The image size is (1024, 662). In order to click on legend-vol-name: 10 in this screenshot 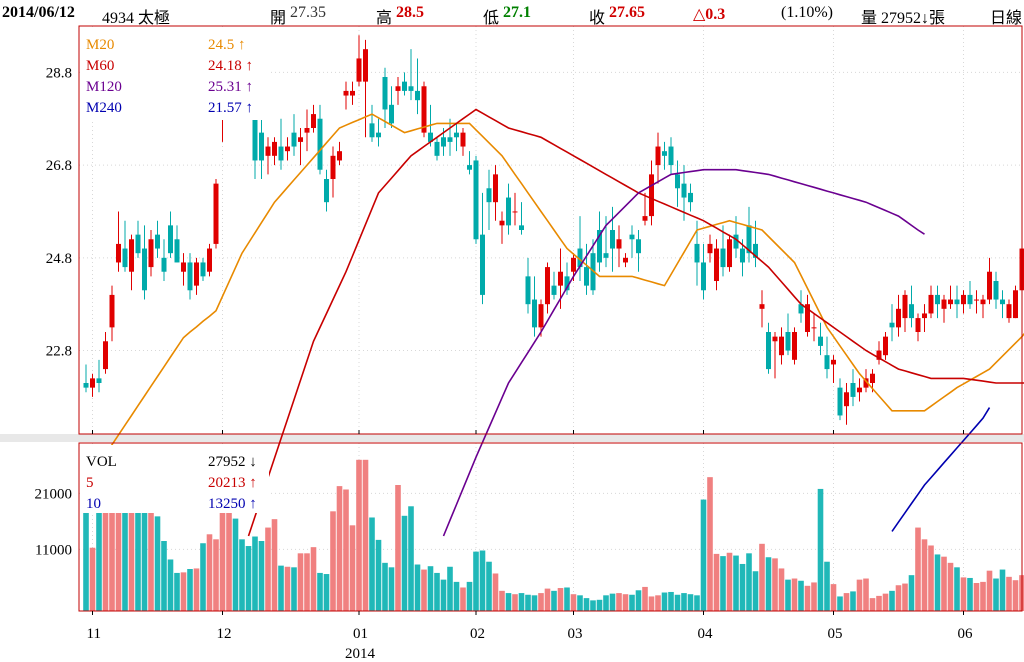, I will do `click(93, 504)`.